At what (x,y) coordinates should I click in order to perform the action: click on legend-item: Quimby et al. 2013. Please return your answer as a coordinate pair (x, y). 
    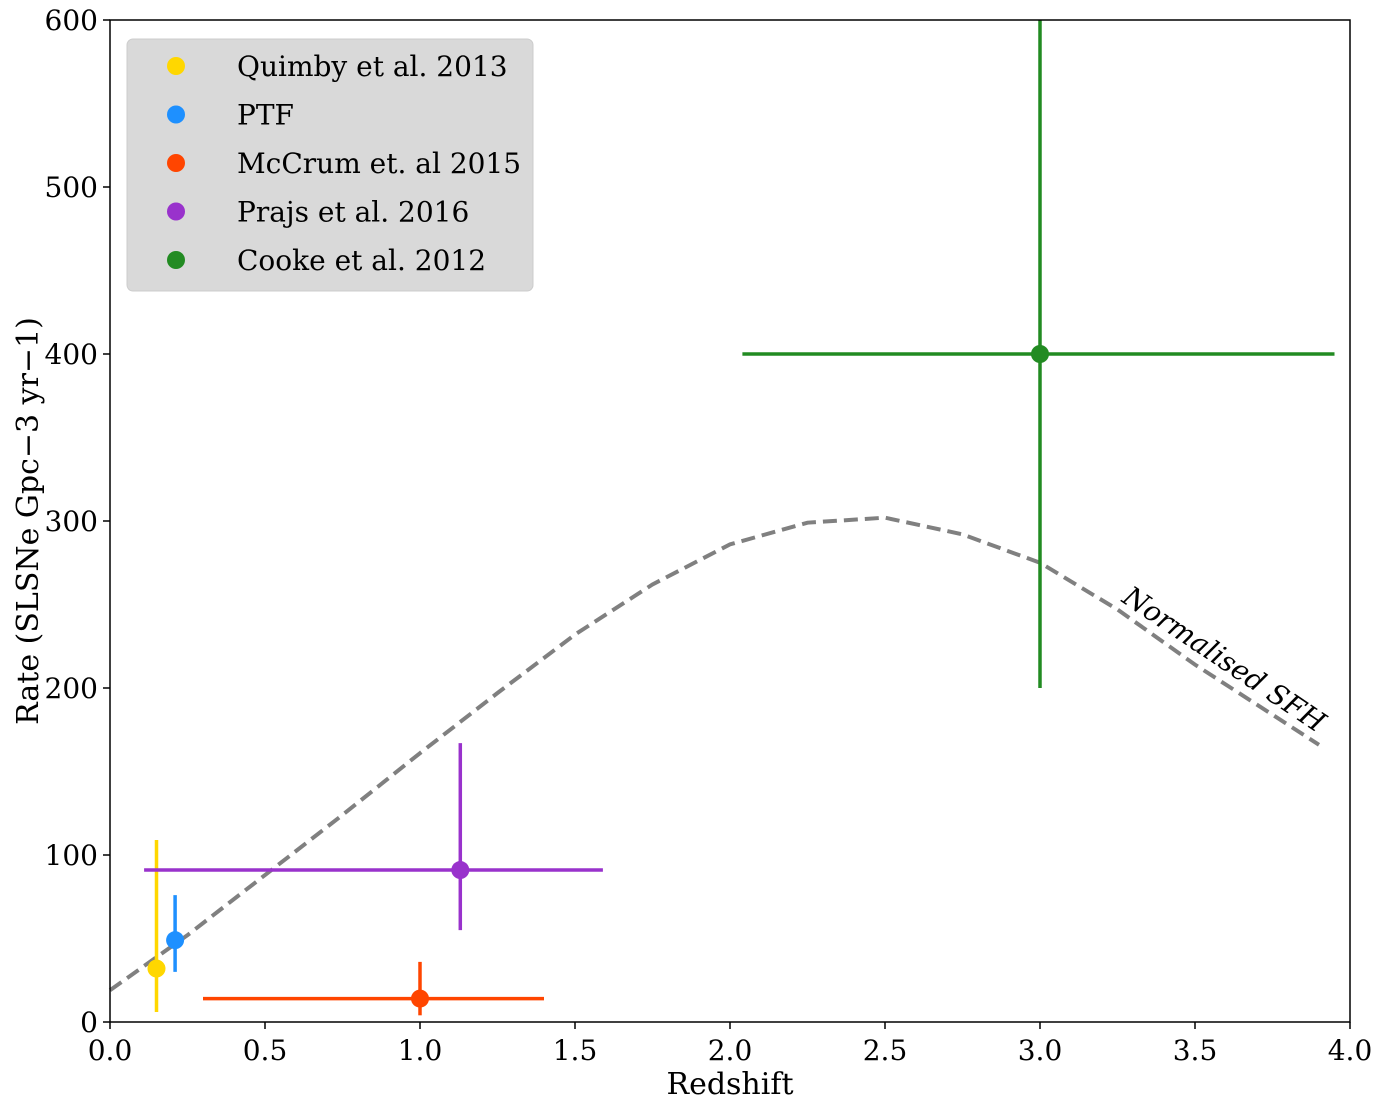
    Looking at the image, I should click on (337, 66).